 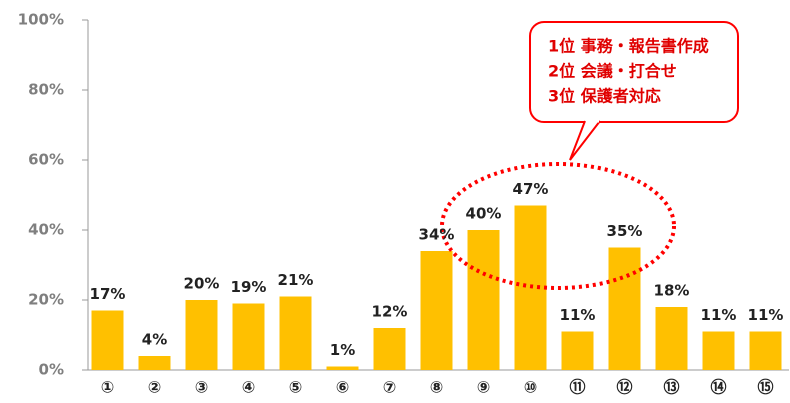 What do you see at coordinates (671, 387) in the screenshot?
I see `x-tick-label: ⑬` at bounding box center [671, 387].